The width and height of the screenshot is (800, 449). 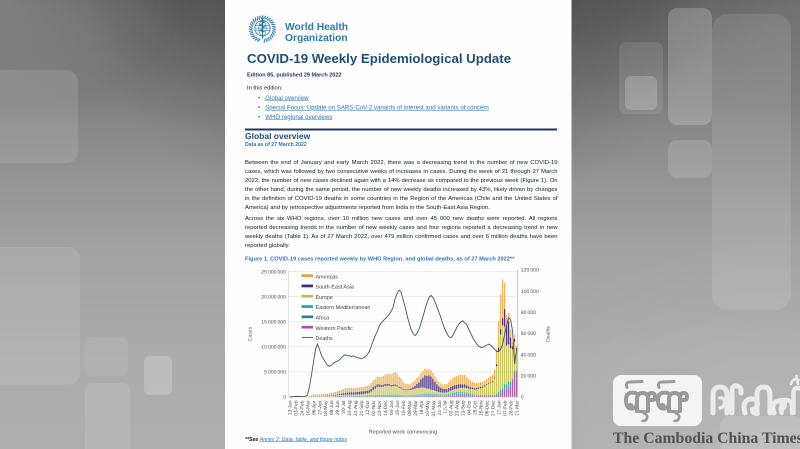 What do you see at coordinates (350, 408) in the screenshot?
I see `svg-text: 10-Aug` at bounding box center [350, 408].